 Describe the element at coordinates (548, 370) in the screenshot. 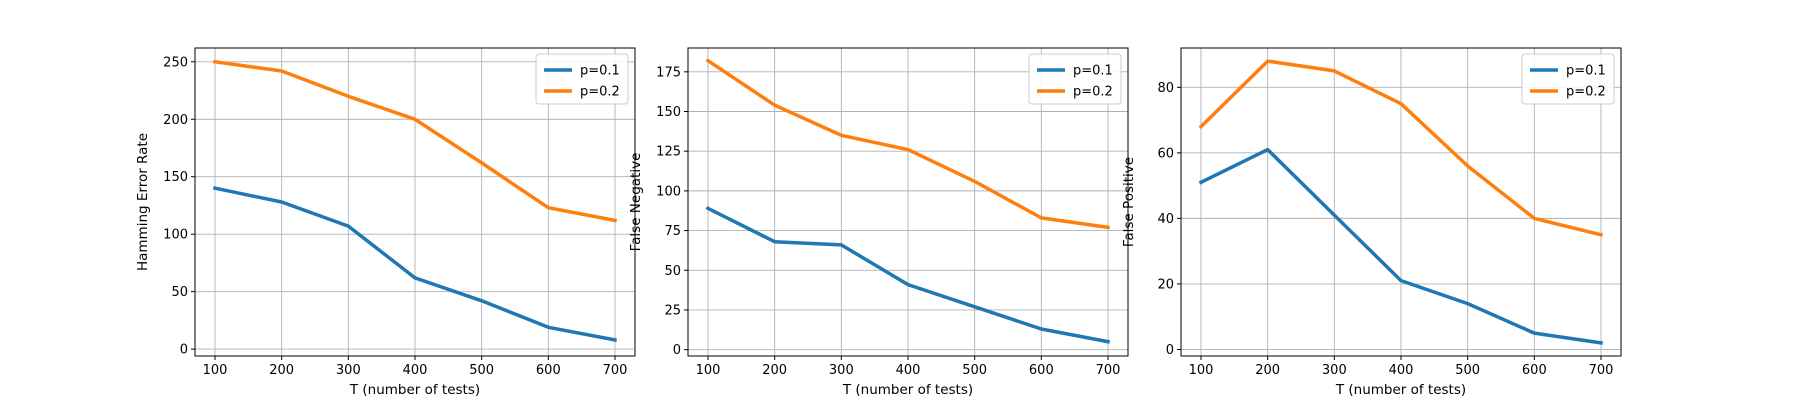

I see `panel-1-xtick-label: 600` at that location.